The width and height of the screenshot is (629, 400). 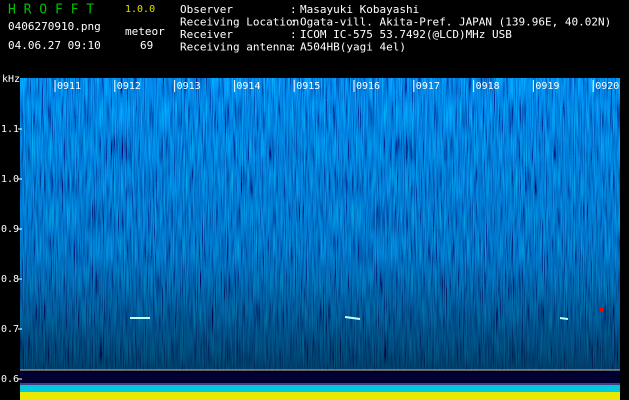 What do you see at coordinates (69, 86) in the screenshot?
I see `time-label: 0911` at bounding box center [69, 86].